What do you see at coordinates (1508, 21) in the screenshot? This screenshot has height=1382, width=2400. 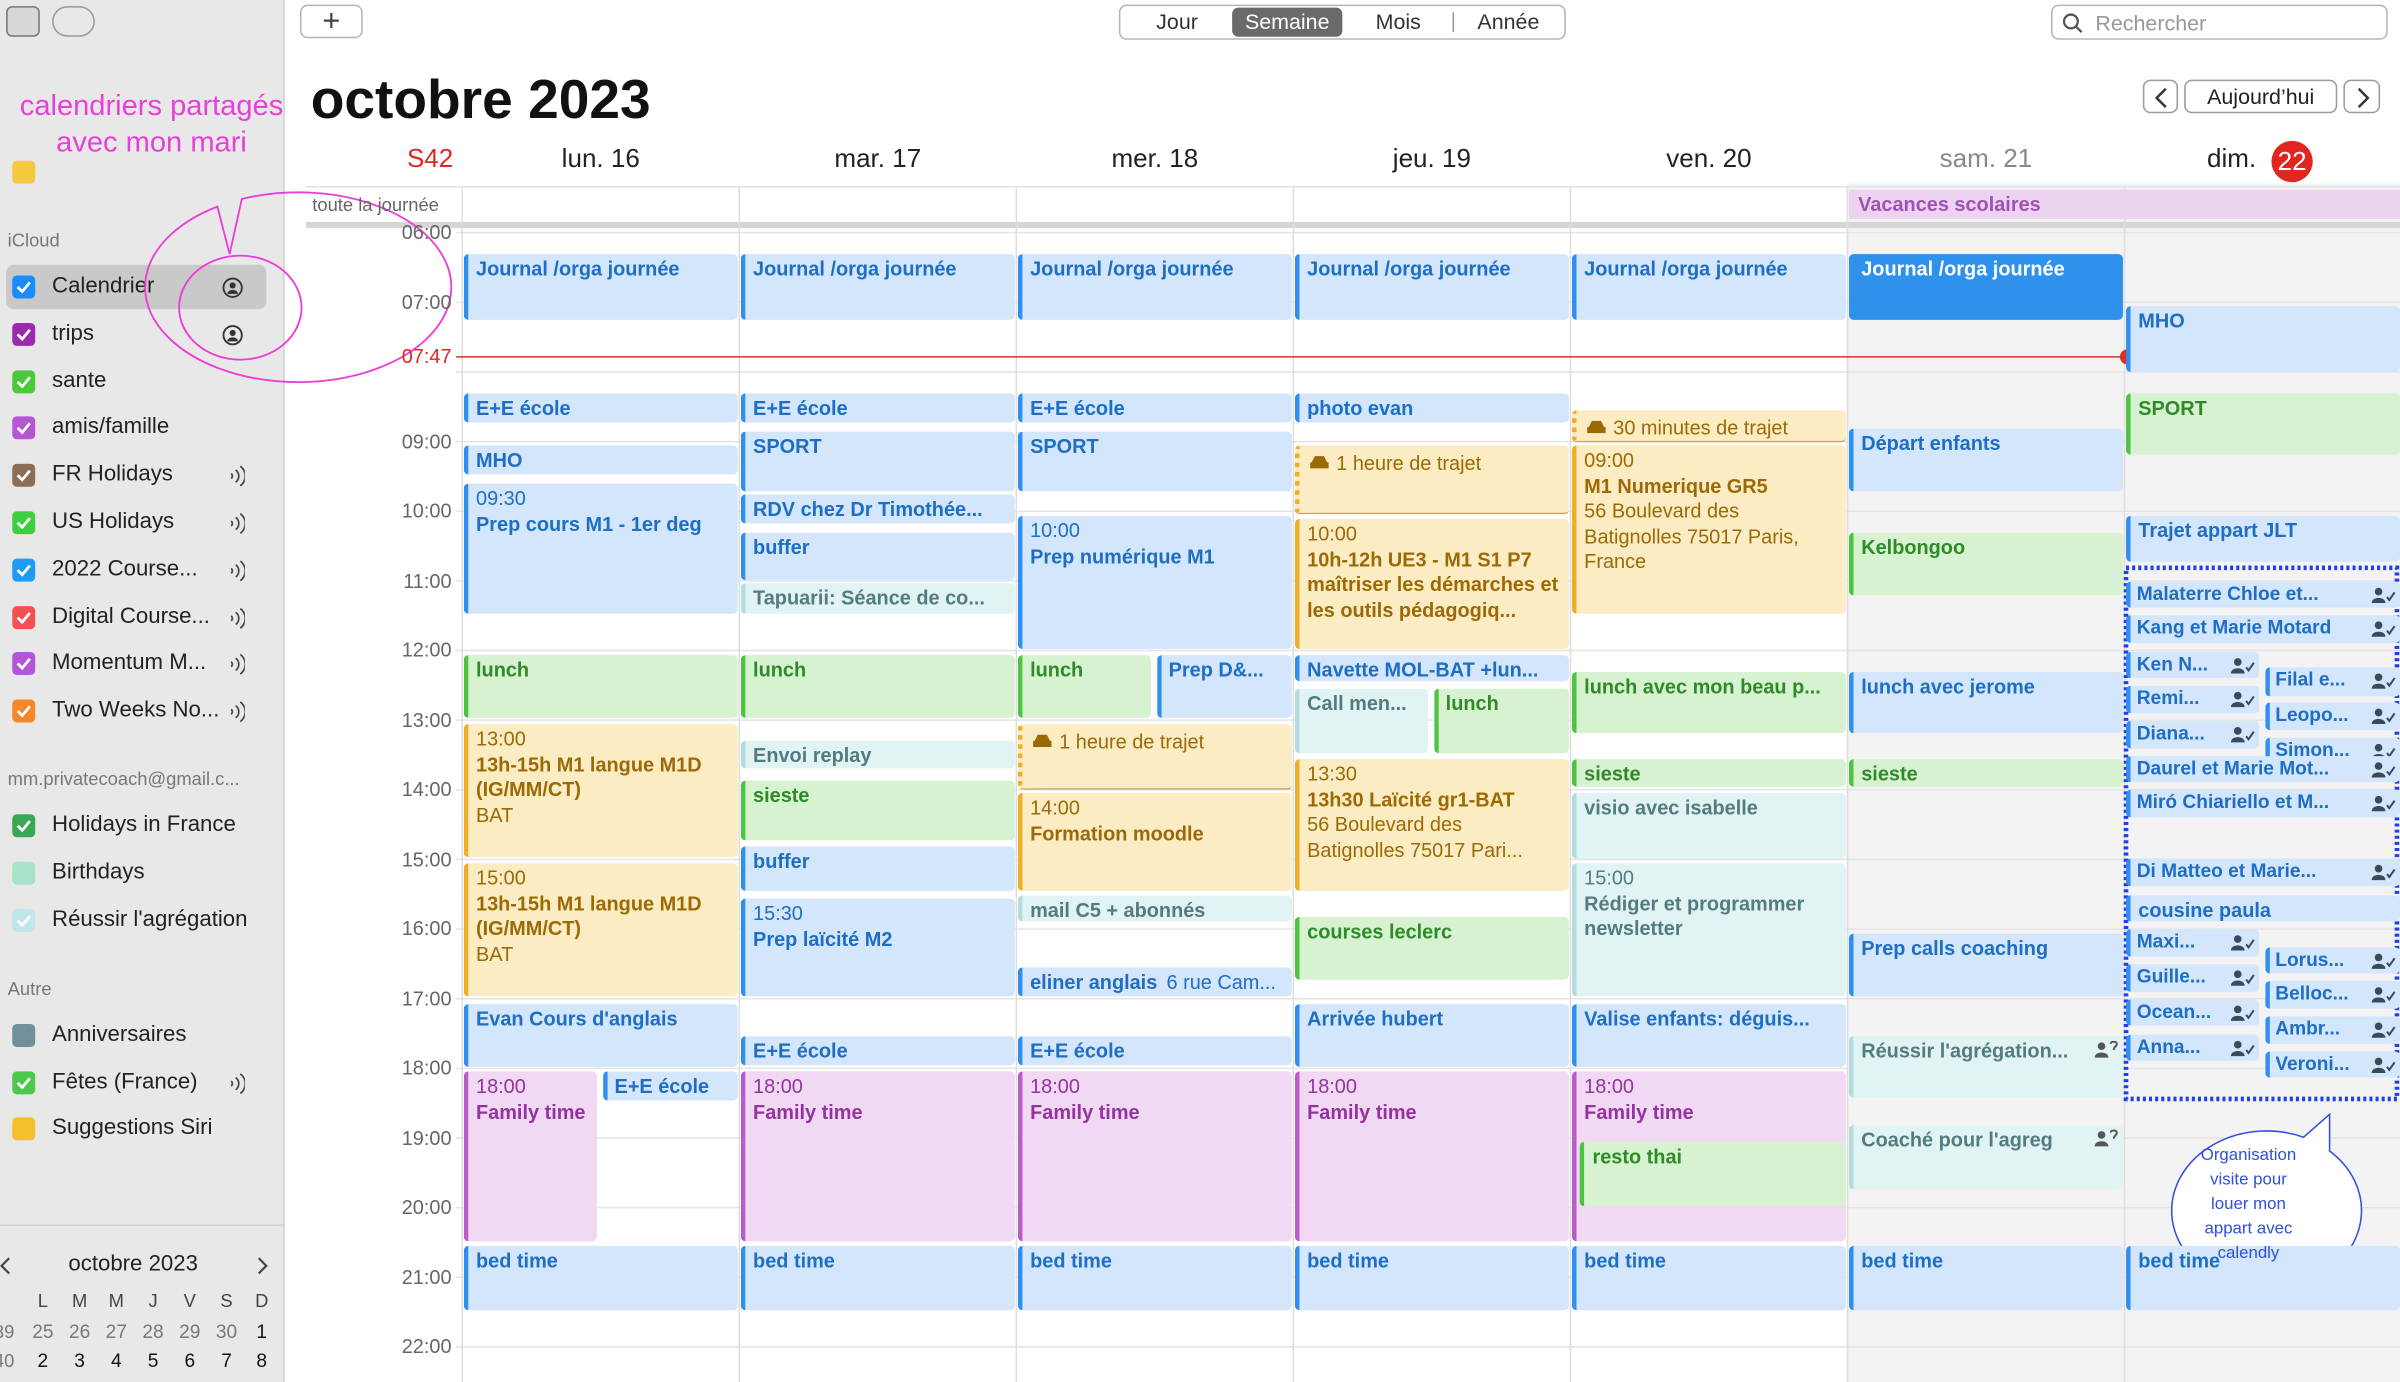 I see `view-tab: Année` at bounding box center [1508, 21].